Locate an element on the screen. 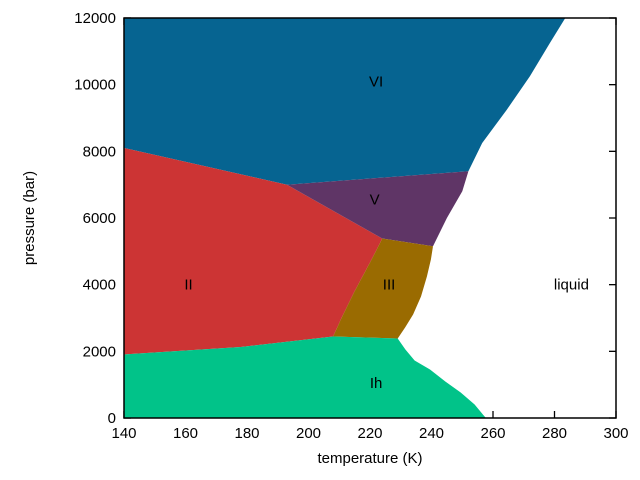  region-V is located at coordinates (378, 209).